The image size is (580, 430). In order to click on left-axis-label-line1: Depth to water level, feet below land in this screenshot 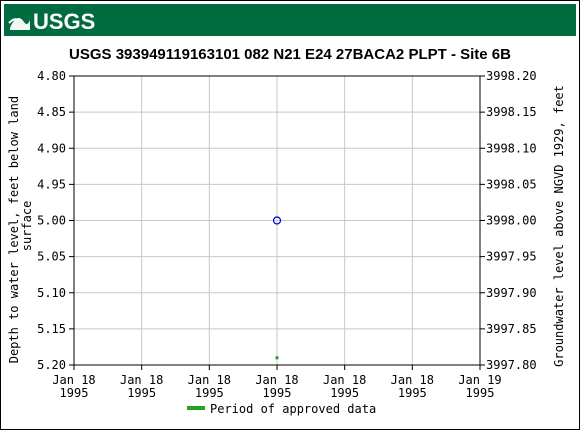, I will do `click(14, 229)`.